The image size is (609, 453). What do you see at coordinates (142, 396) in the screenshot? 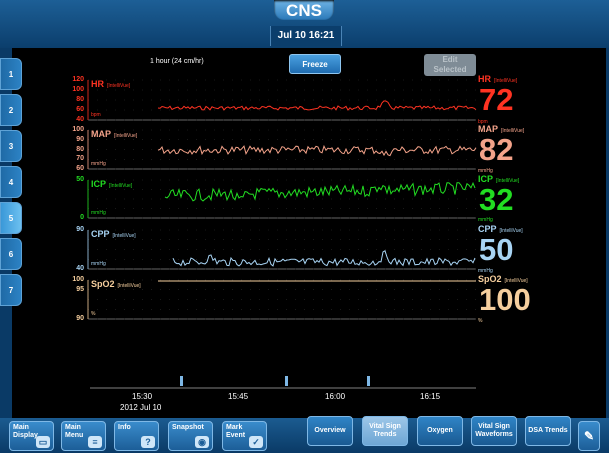
I see `time-tick-label: 15:30` at bounding box center [142, 396].